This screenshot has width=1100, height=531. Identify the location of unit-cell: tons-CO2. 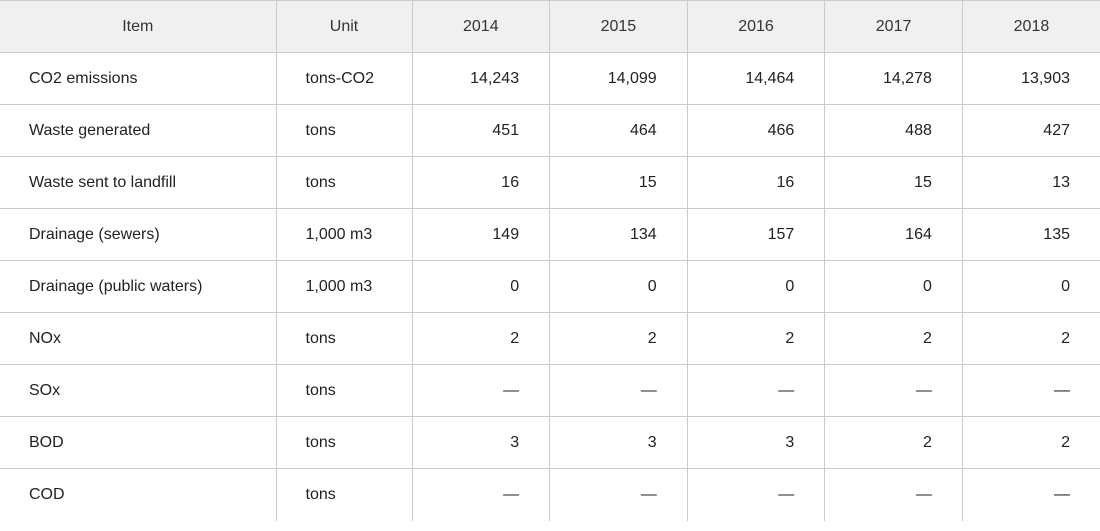
(344, 78).